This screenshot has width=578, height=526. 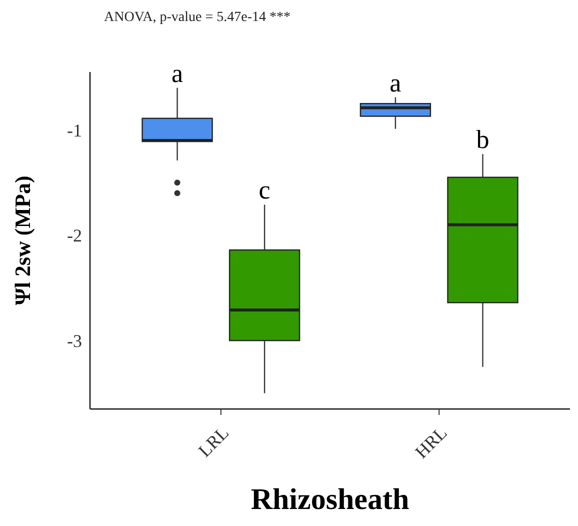 What do you see at coordinates (330, 499) in the screenshot?
I see `x-axis-title: Rhizosheath` at bounding box center [330, 499].